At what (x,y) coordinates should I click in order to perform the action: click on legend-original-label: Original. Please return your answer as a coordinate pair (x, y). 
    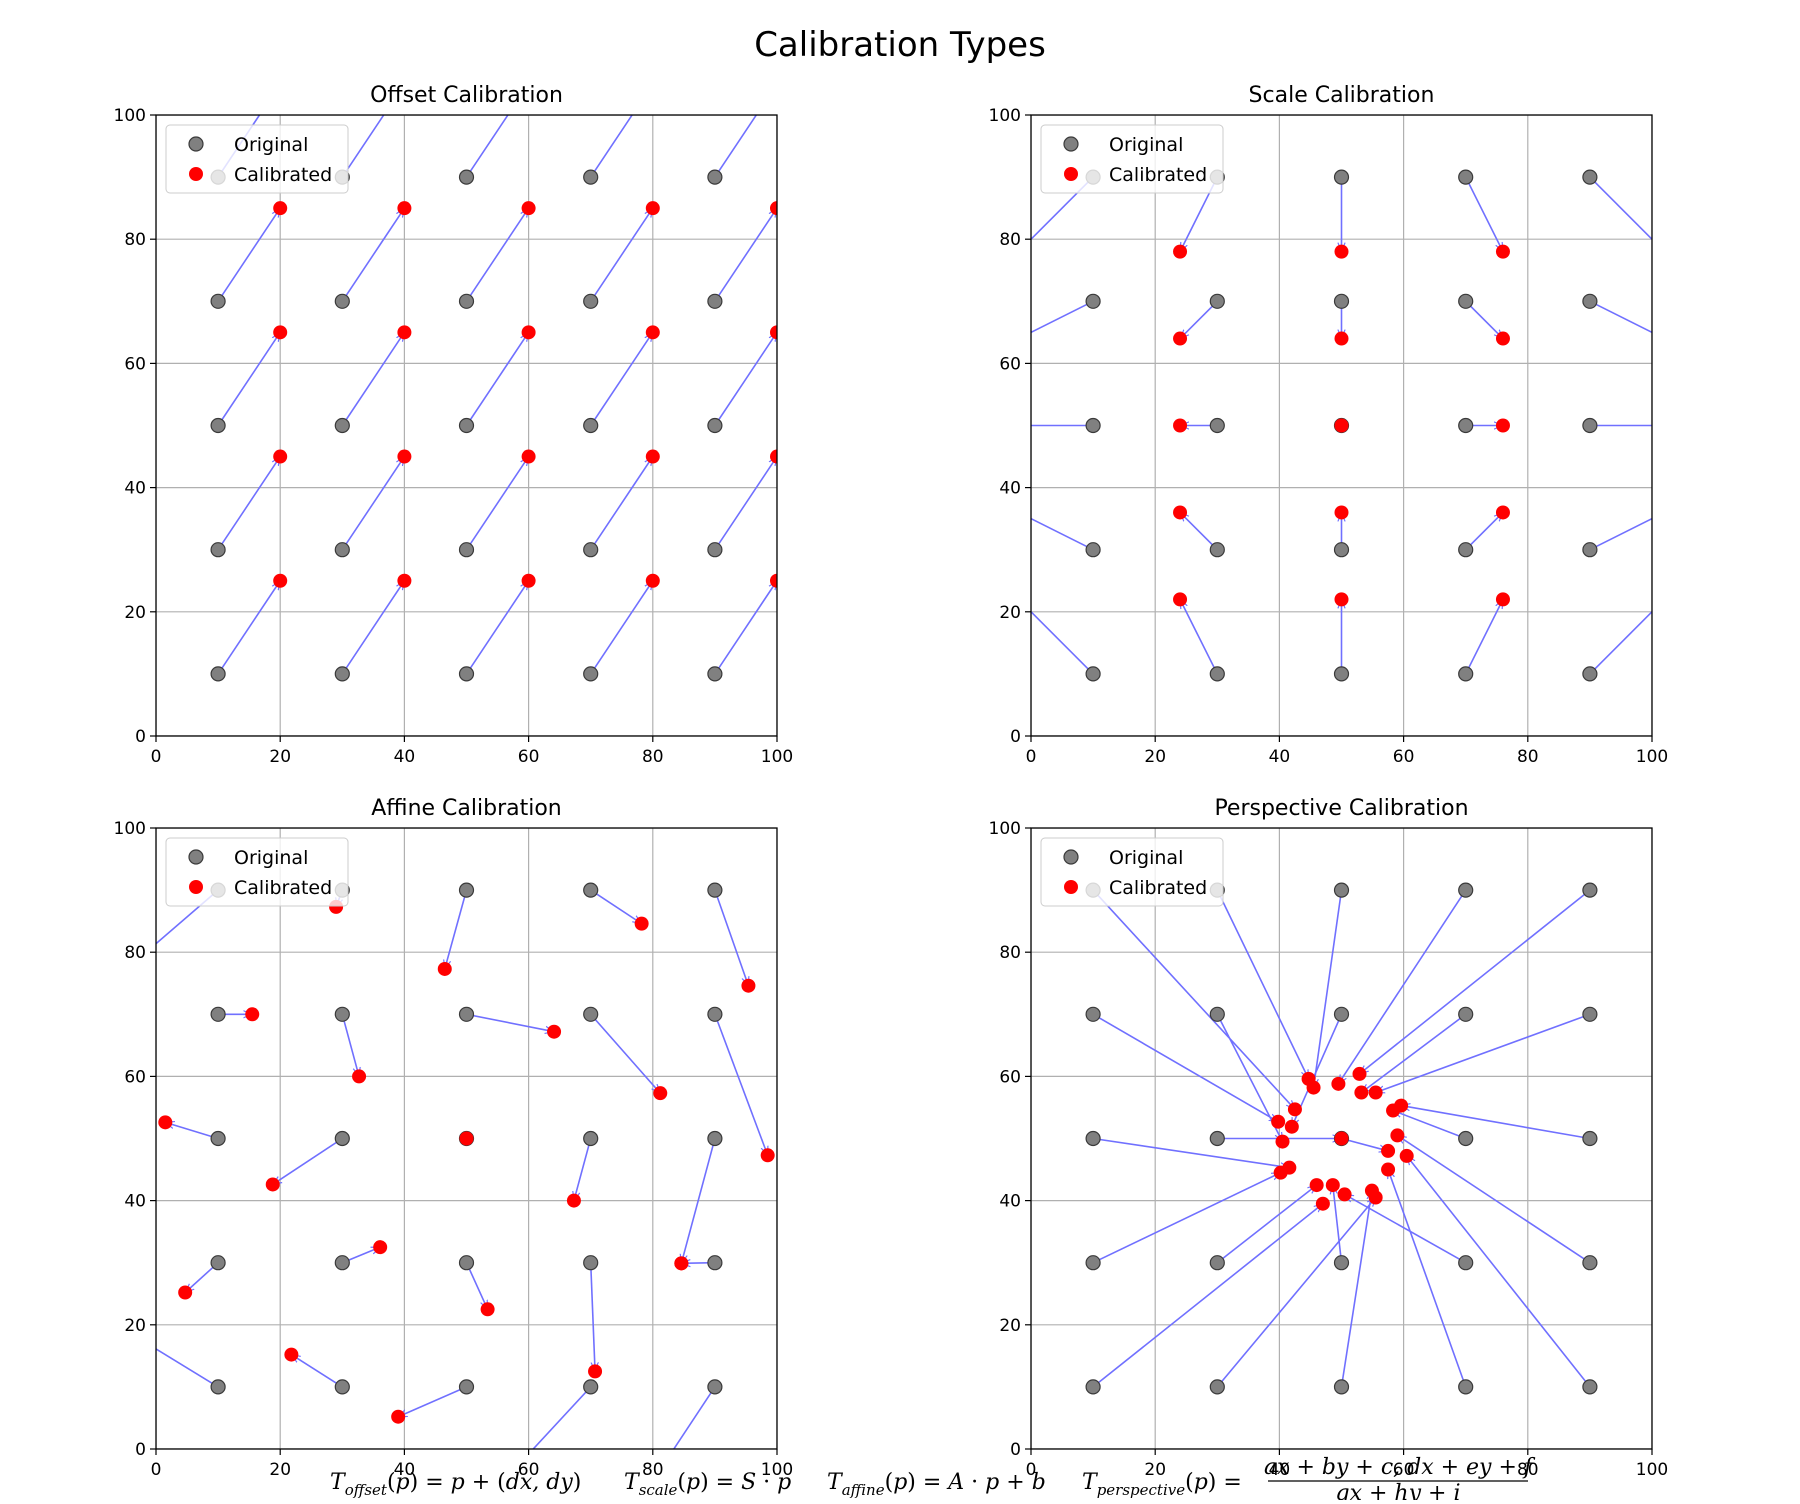
    Looking at the image, I should click on (1146, 145).